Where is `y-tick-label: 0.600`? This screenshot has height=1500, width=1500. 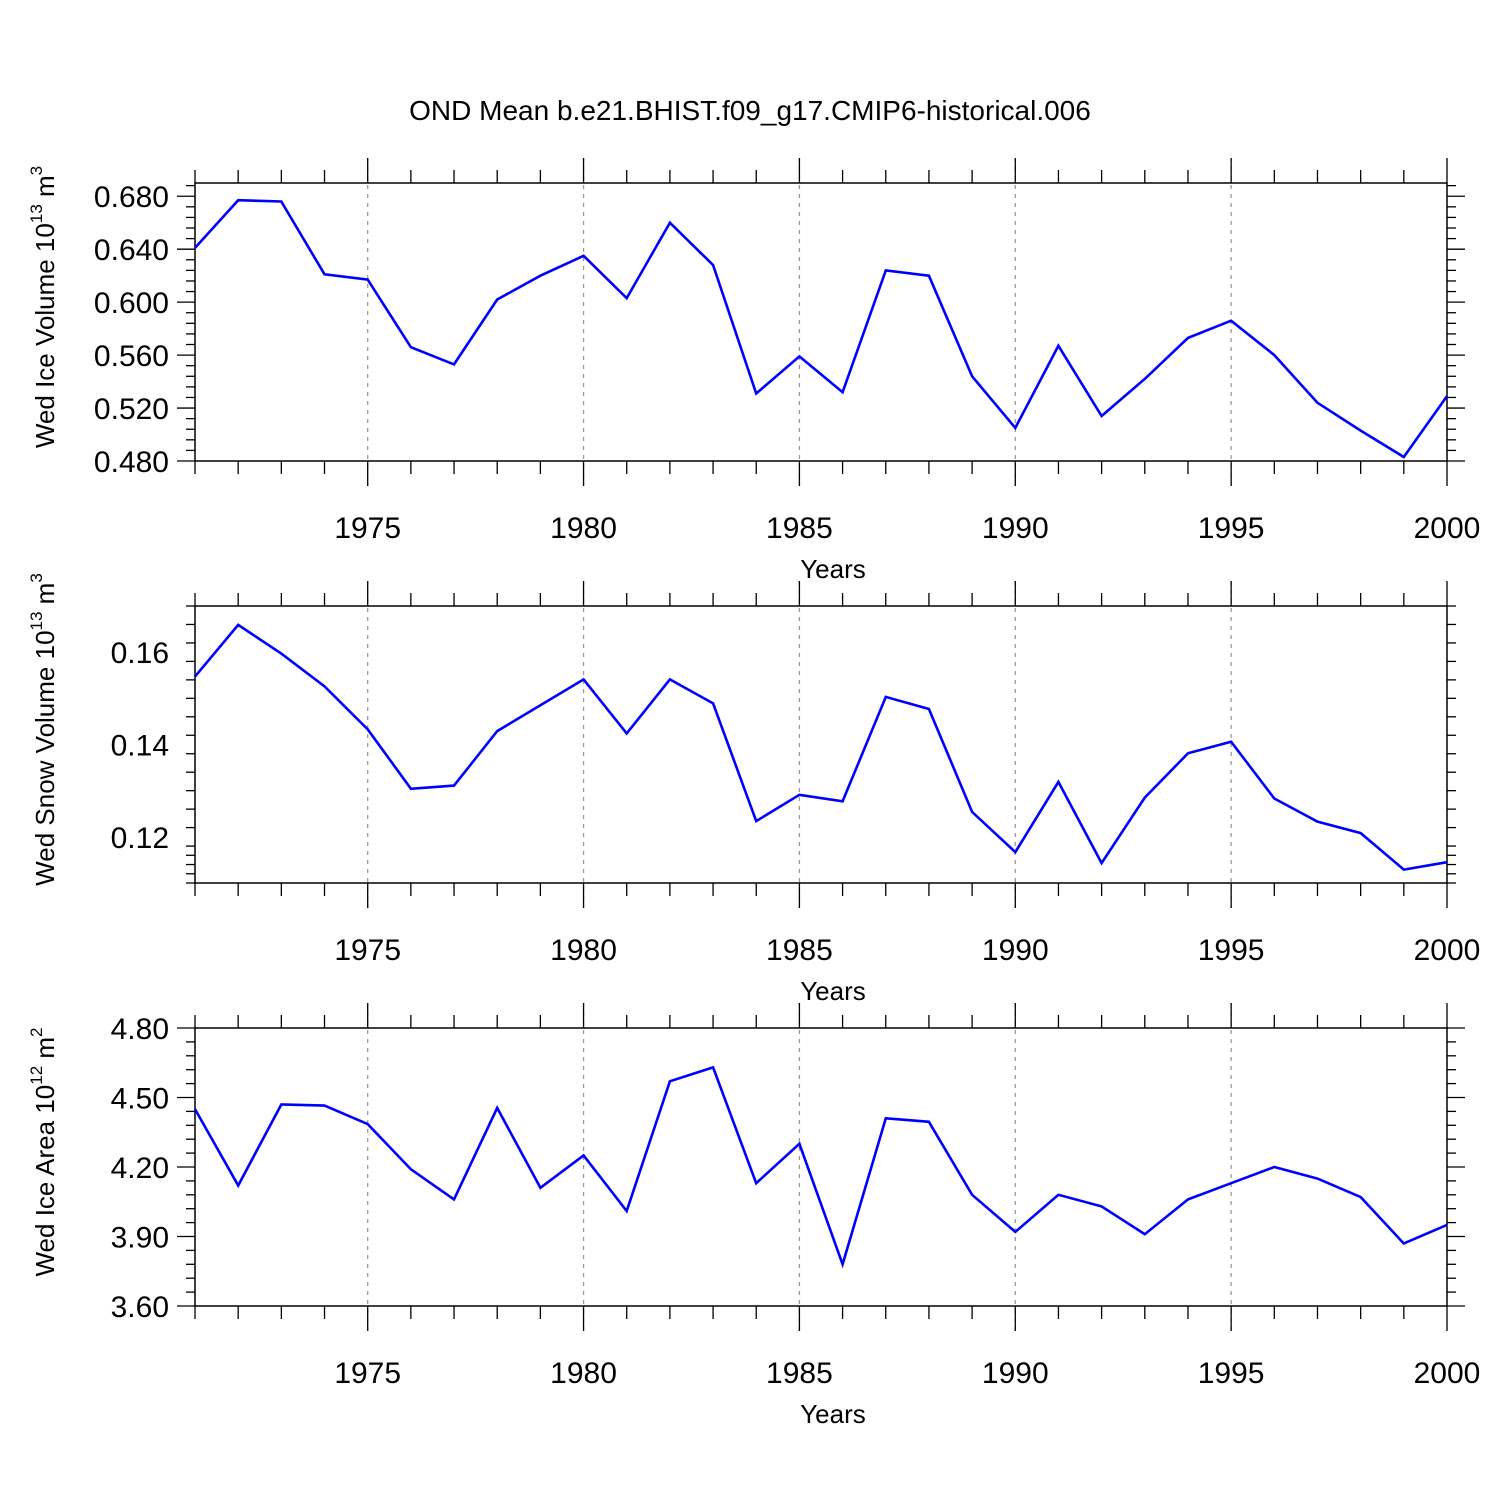 y-tick-label: 0.600 is located at coordinates (131, 303).